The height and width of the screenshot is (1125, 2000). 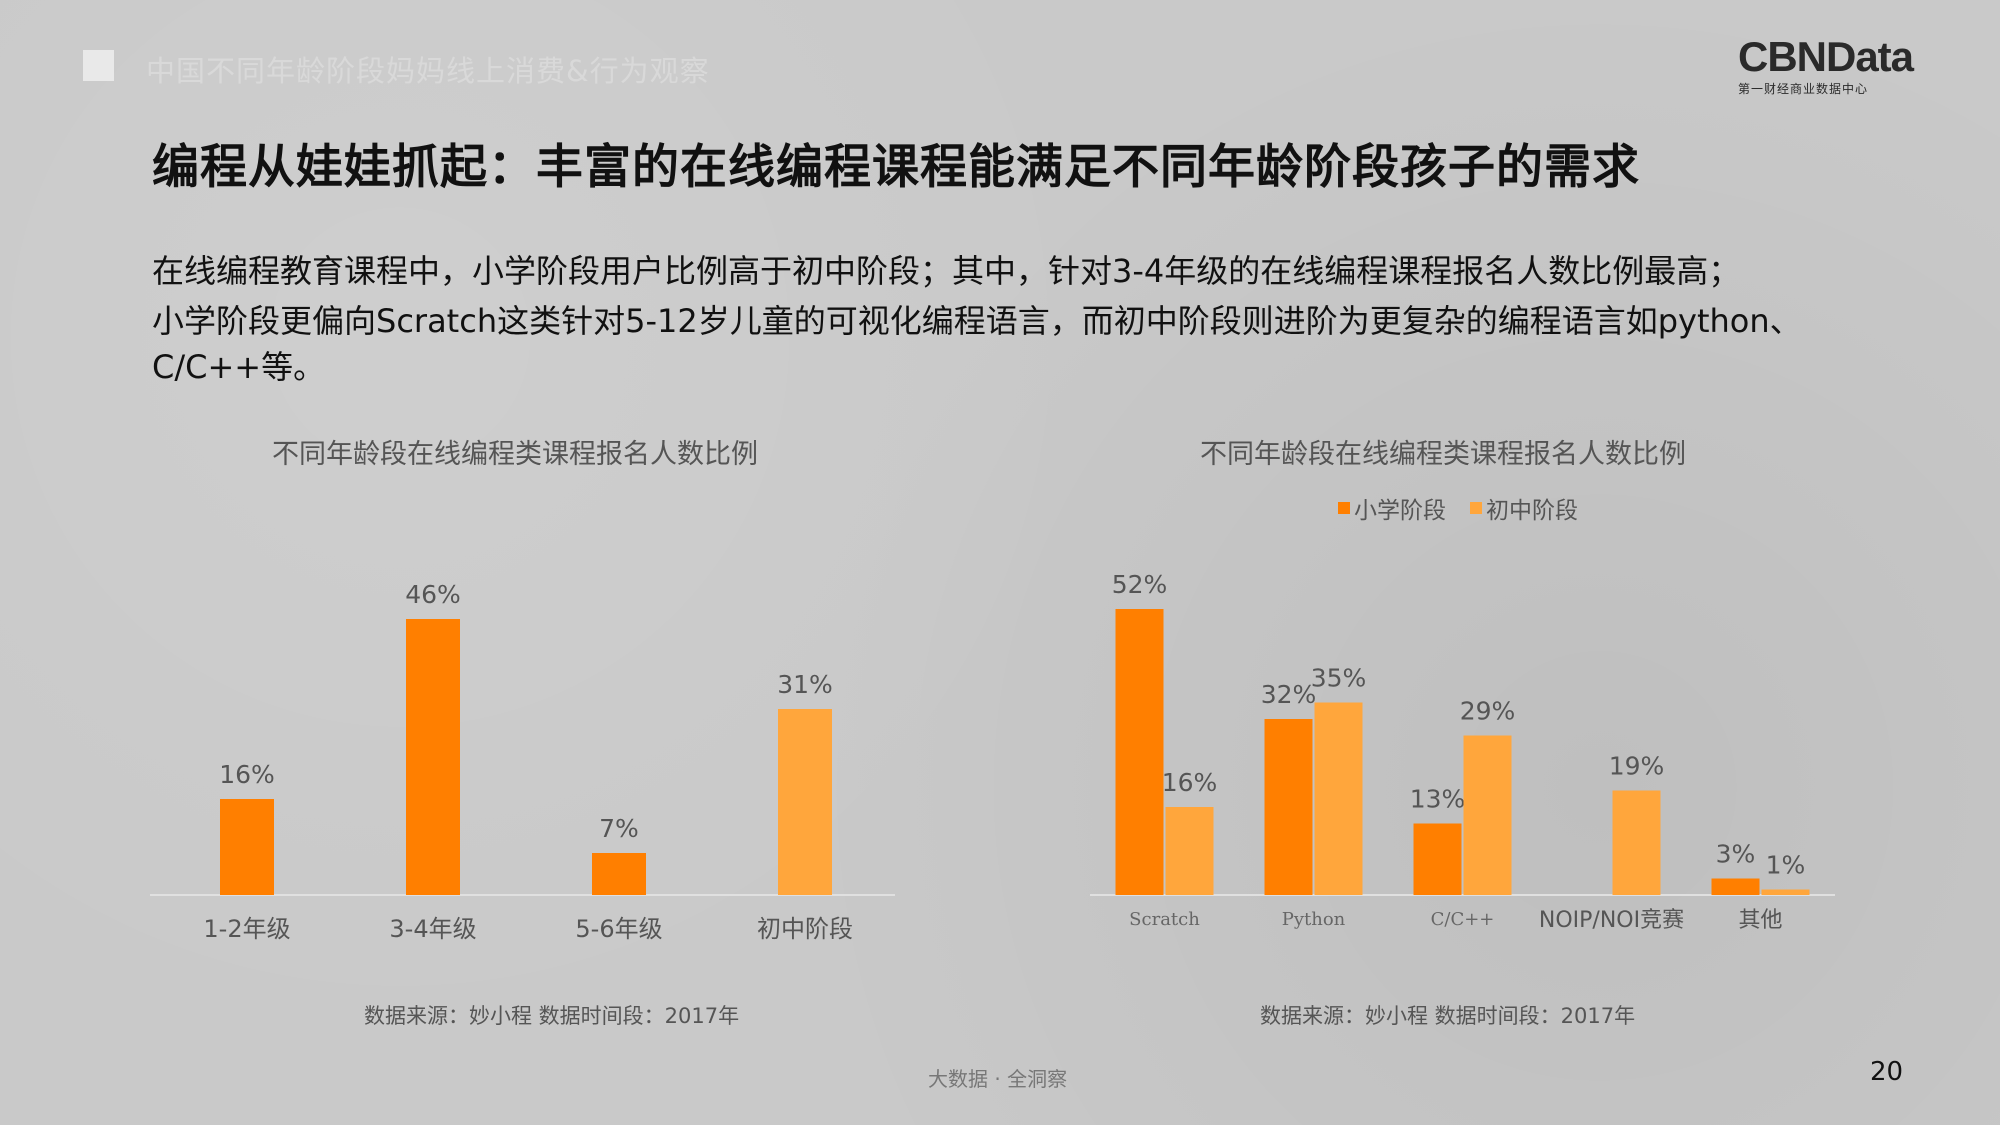 What do you see at coordinates (1803, 89) in the screenshot?
I see `logo-sub-text: 第一财经商业数据中心` at bounding box center [1803, 89].